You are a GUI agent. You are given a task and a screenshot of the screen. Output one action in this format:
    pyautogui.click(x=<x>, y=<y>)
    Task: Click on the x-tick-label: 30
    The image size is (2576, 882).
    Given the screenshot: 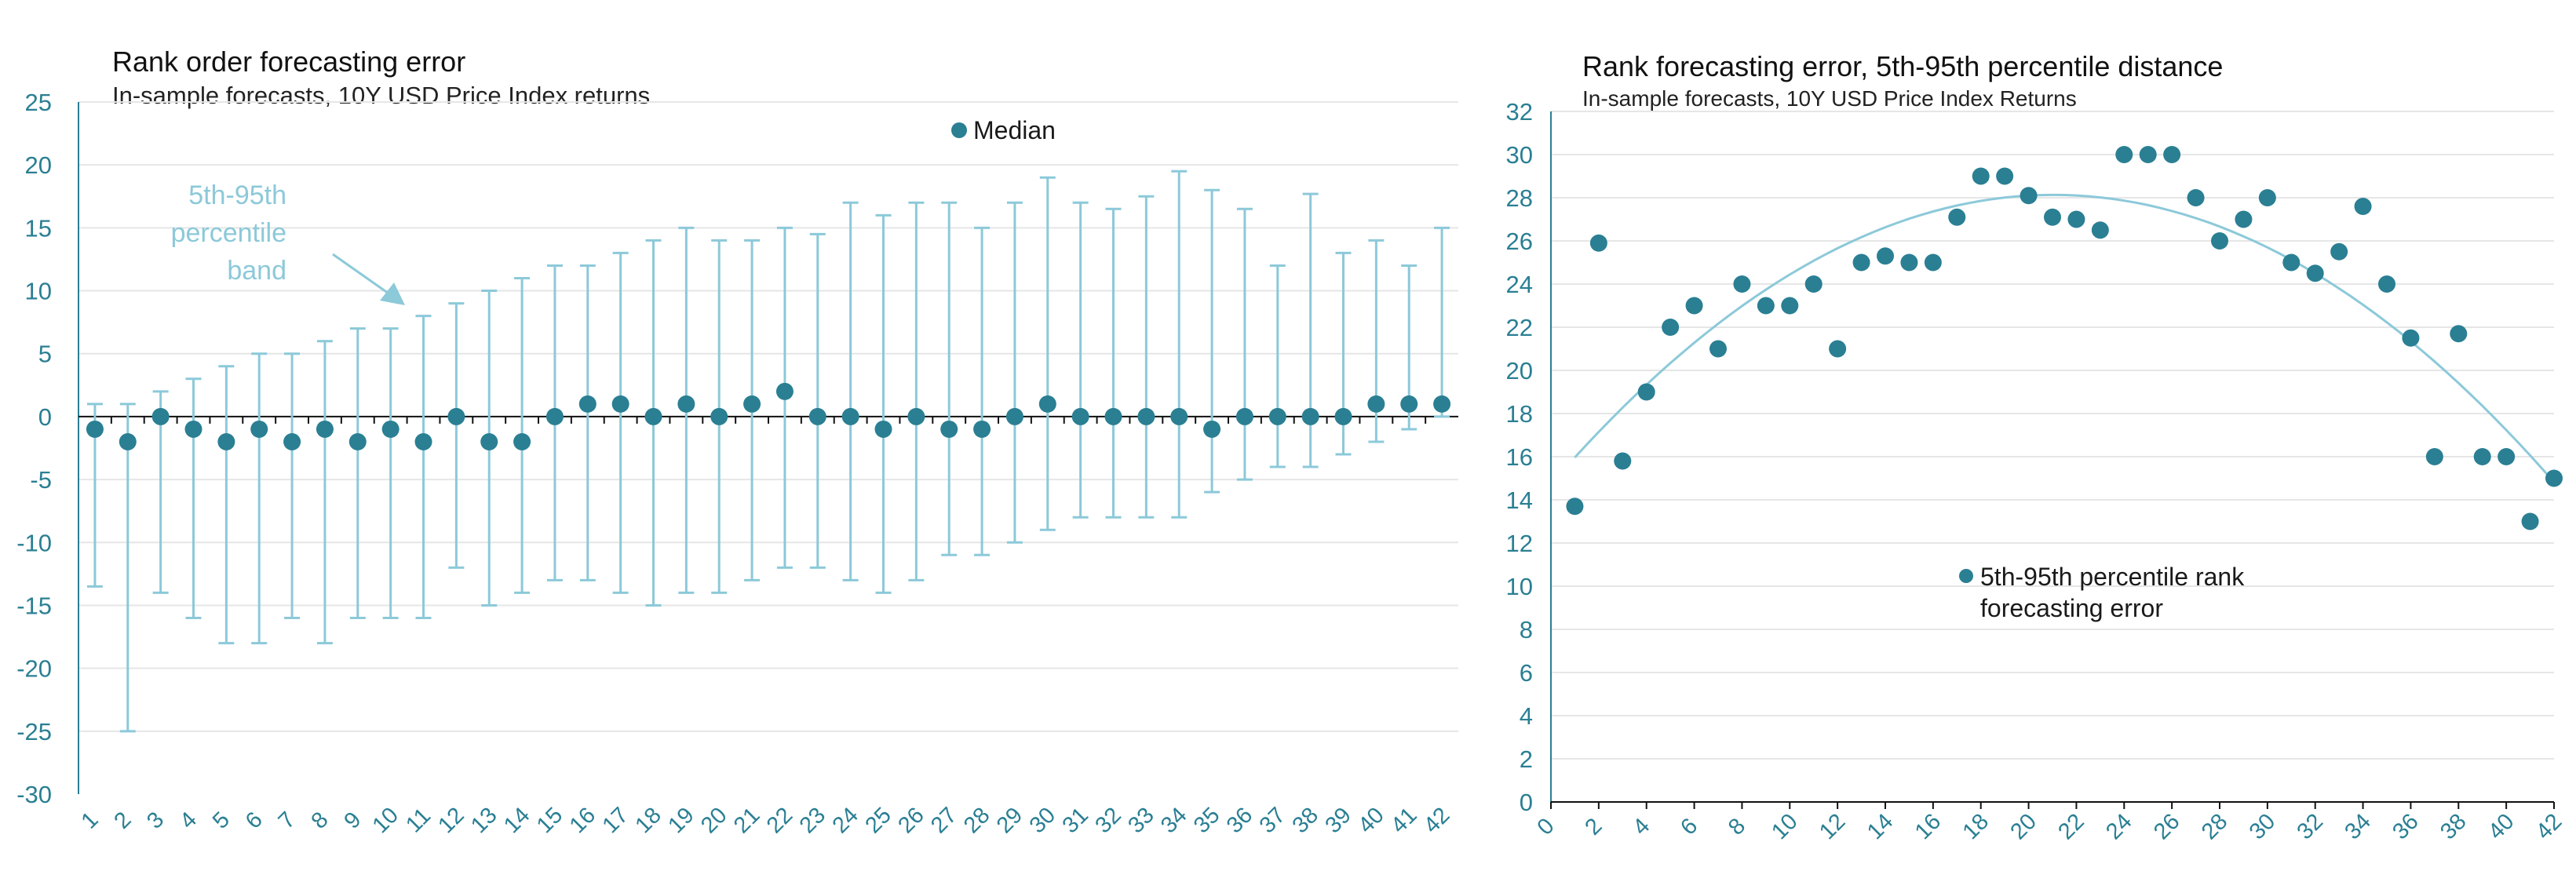 What is the action you would take?
    pyautogui.click(x=2262, y=826)
    